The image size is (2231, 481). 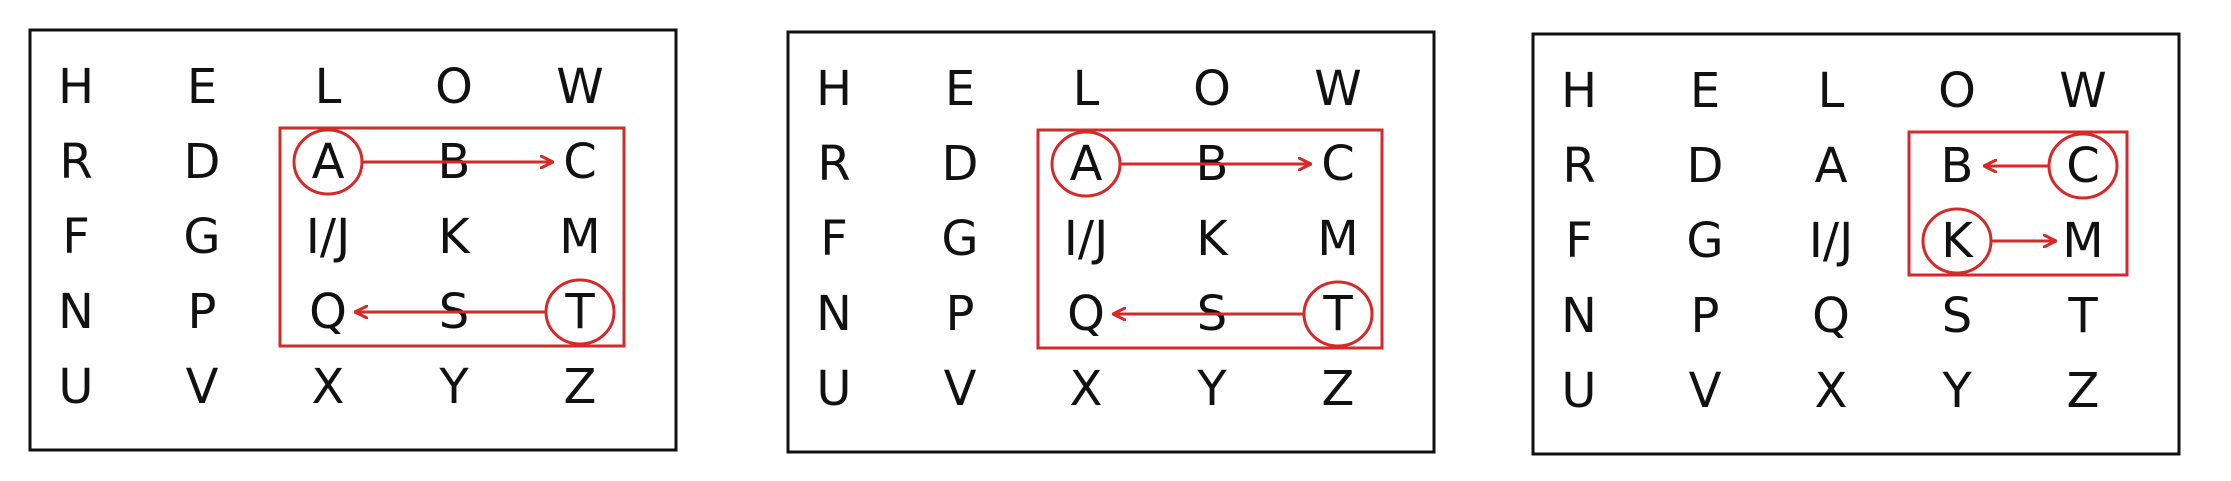 I want to click on grid-letter: S, so click(x=1957, y=316).